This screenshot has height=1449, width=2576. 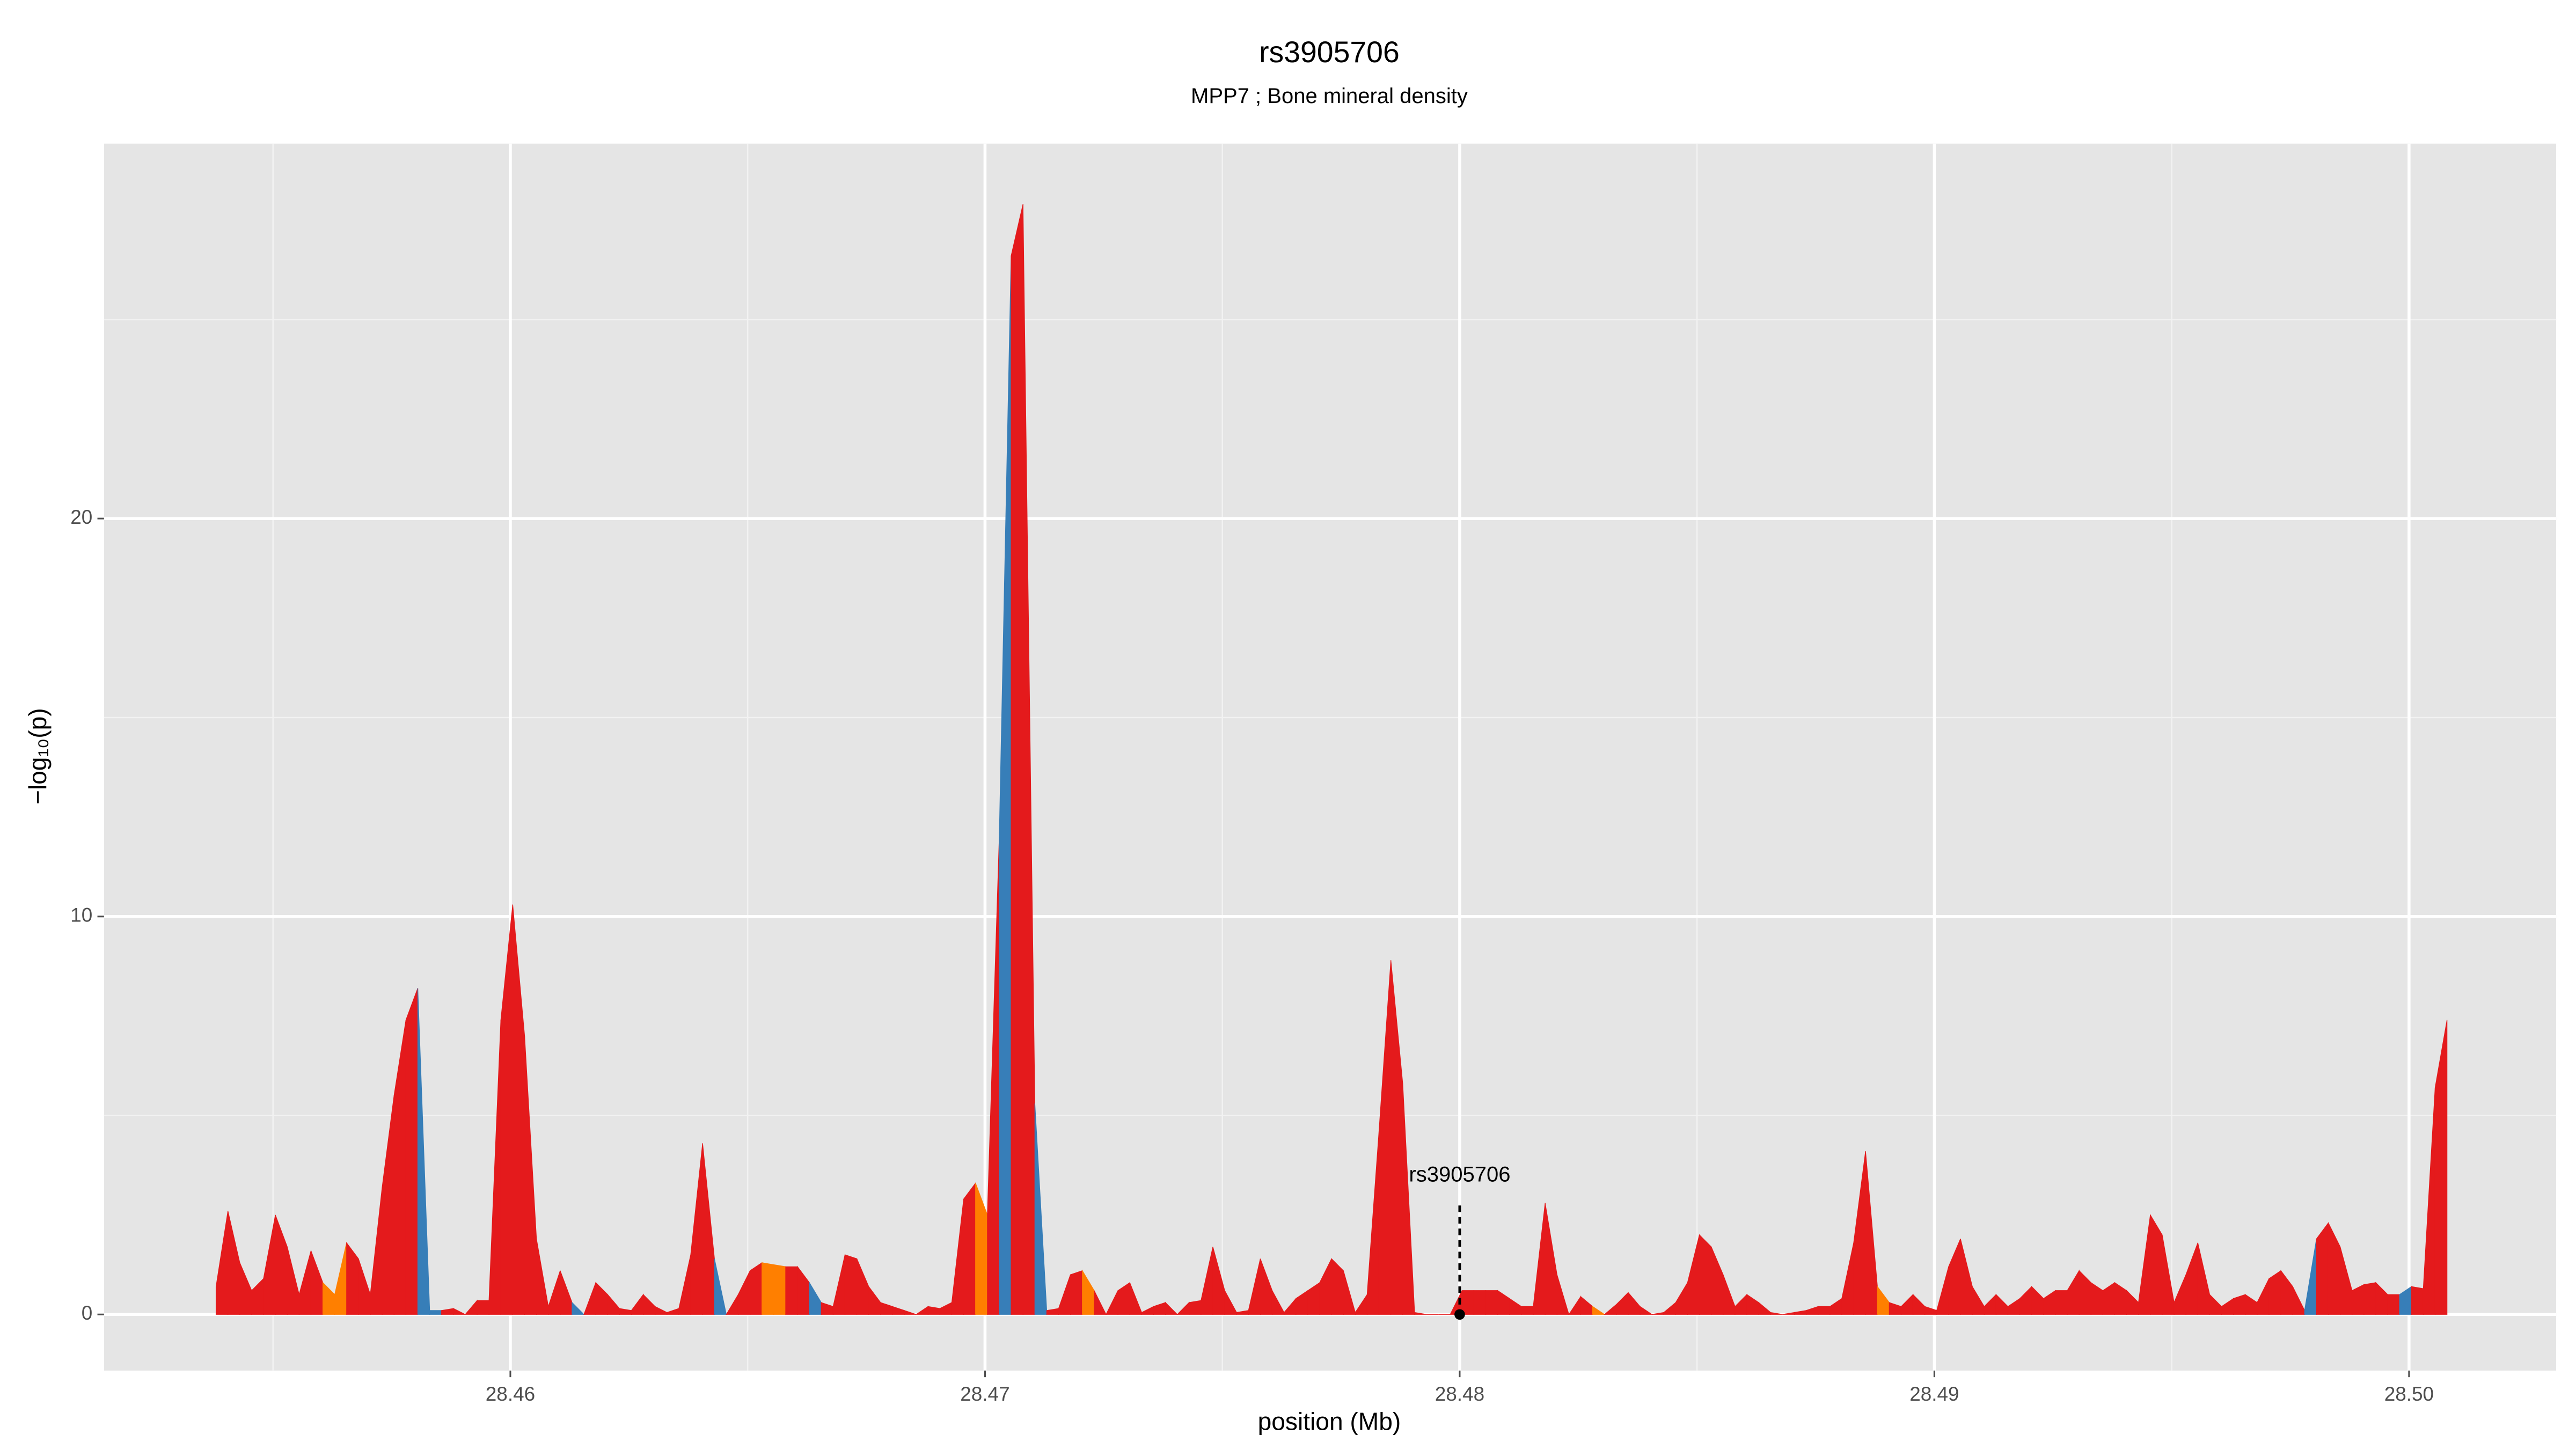 I want to click on x-tick-label: 28.47, so click(x=984, y=1394).